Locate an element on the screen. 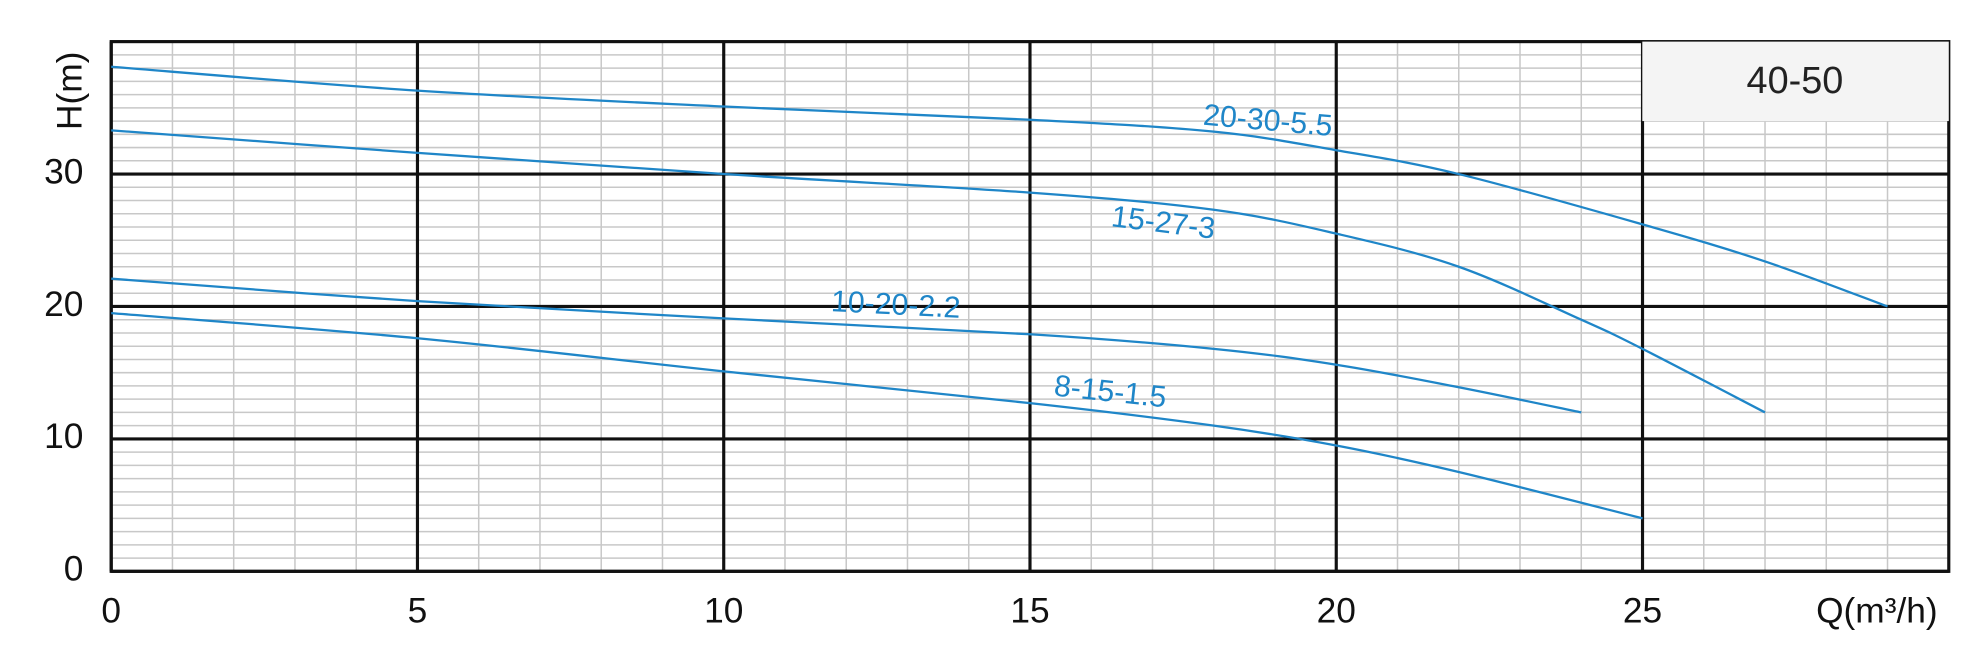 The height and width of the screenshot is (647, 1978). y-tick-label: 0 is located at coordinates (74, 569).